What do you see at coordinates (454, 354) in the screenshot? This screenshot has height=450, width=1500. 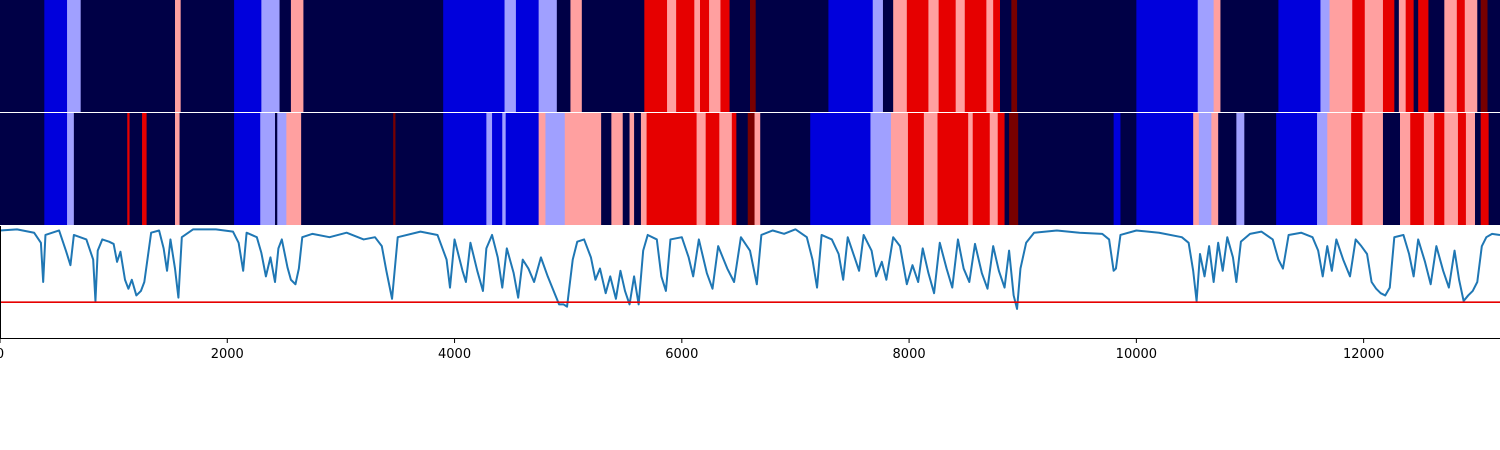 I see `x-tick-label: 4000` at bounding box center [454, 354].